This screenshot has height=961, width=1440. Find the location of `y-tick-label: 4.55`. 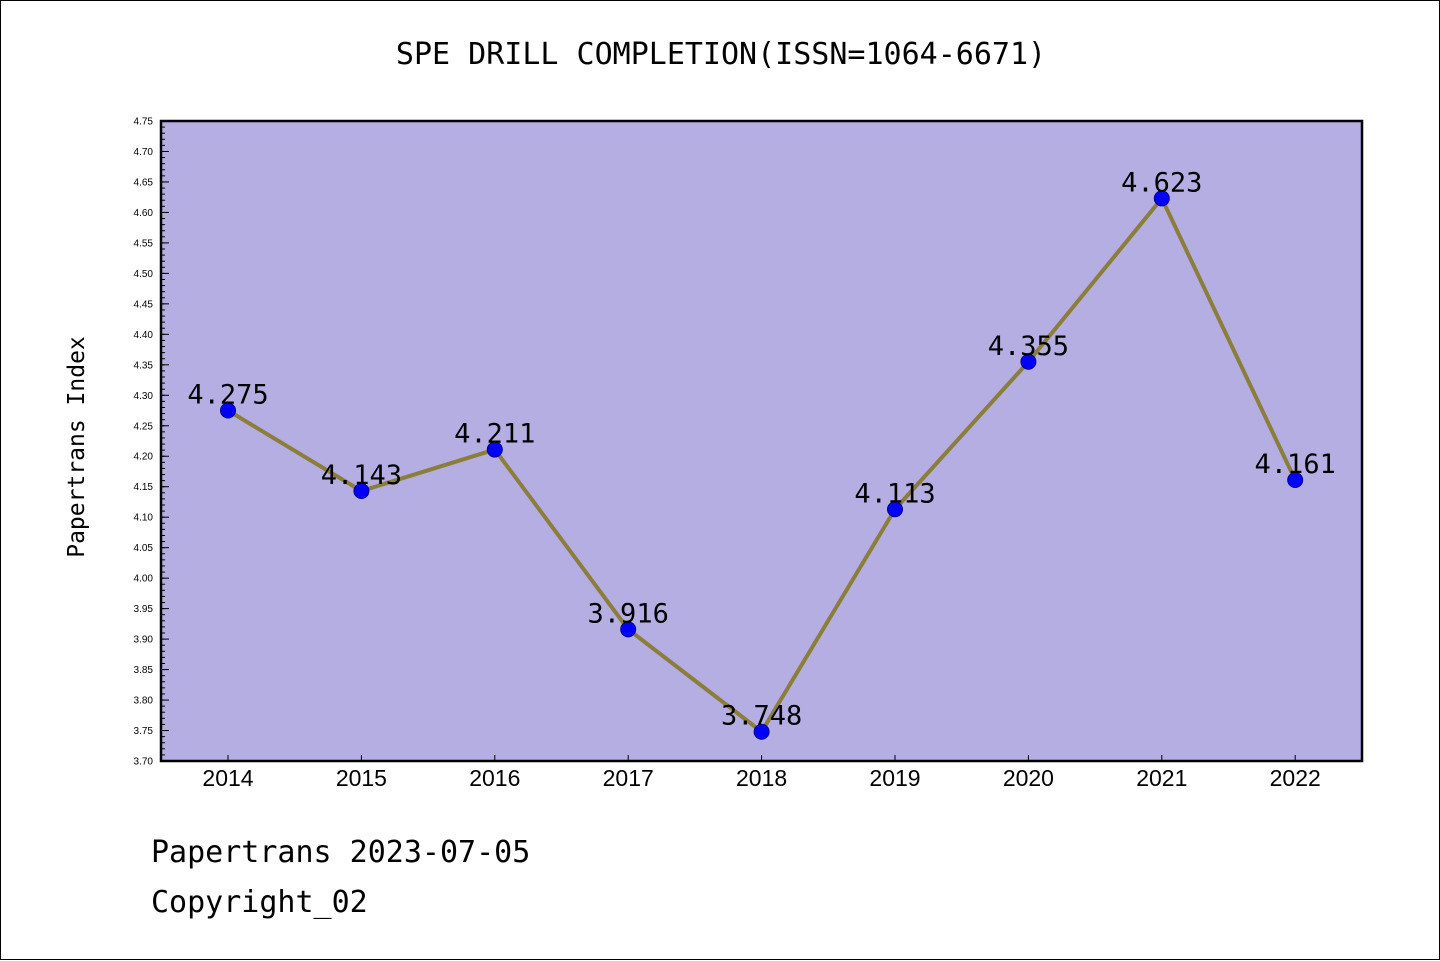

y-tick-label: 4.55 is located at coordinates (144, 243).